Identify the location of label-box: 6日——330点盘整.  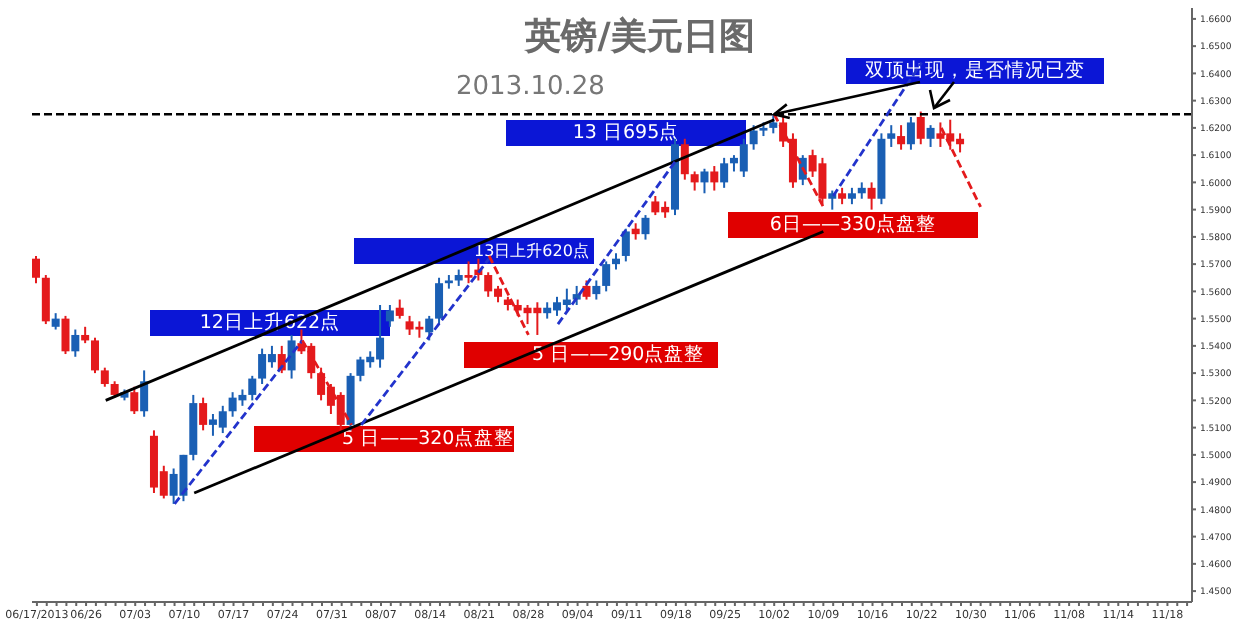
(853, 225).